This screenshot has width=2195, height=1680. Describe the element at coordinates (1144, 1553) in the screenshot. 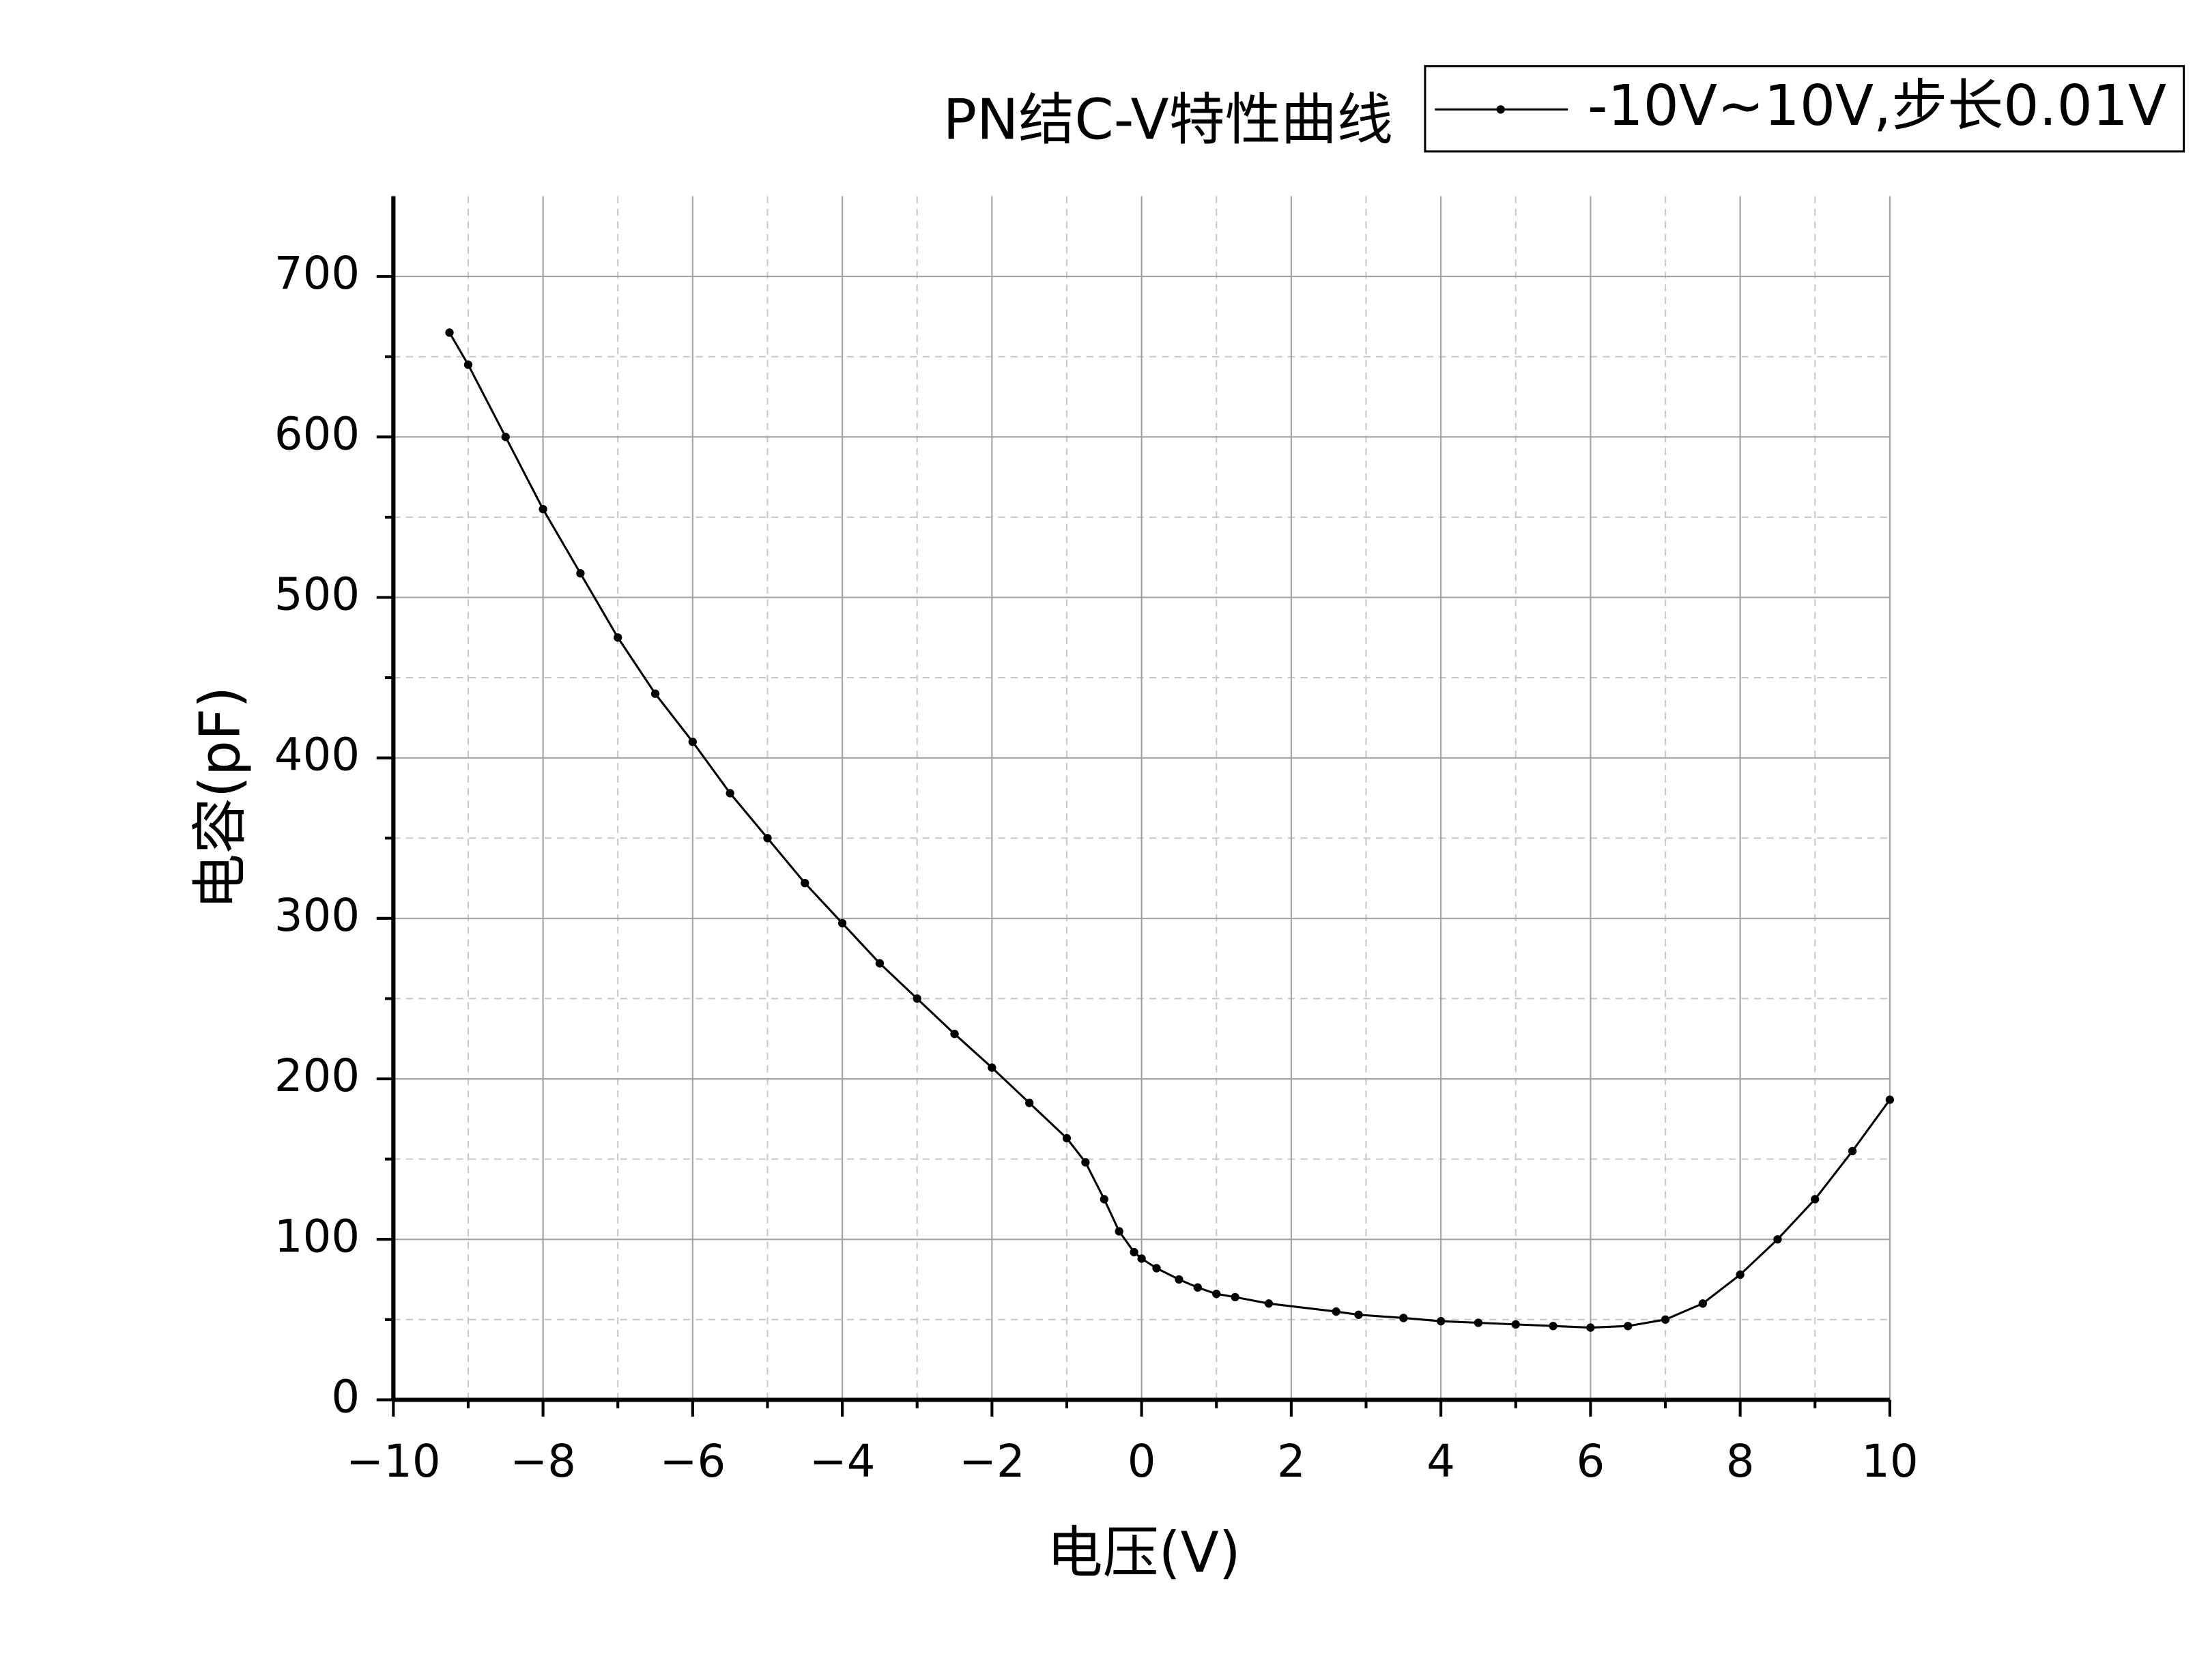

I see `x-axis-label: 电压(V)` at that location.